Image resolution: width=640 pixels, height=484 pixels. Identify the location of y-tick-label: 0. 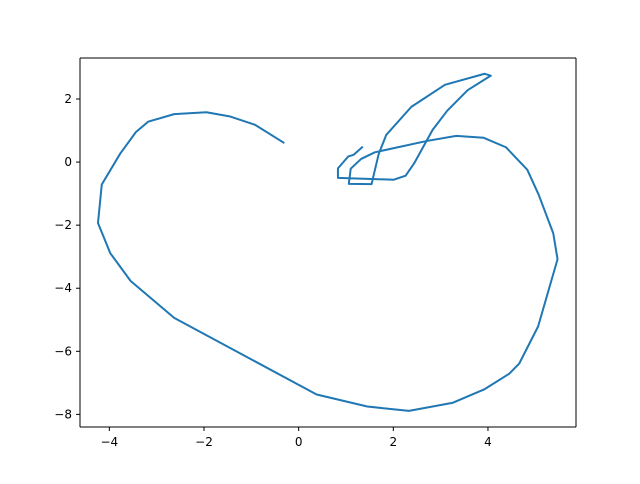
(68, 162).